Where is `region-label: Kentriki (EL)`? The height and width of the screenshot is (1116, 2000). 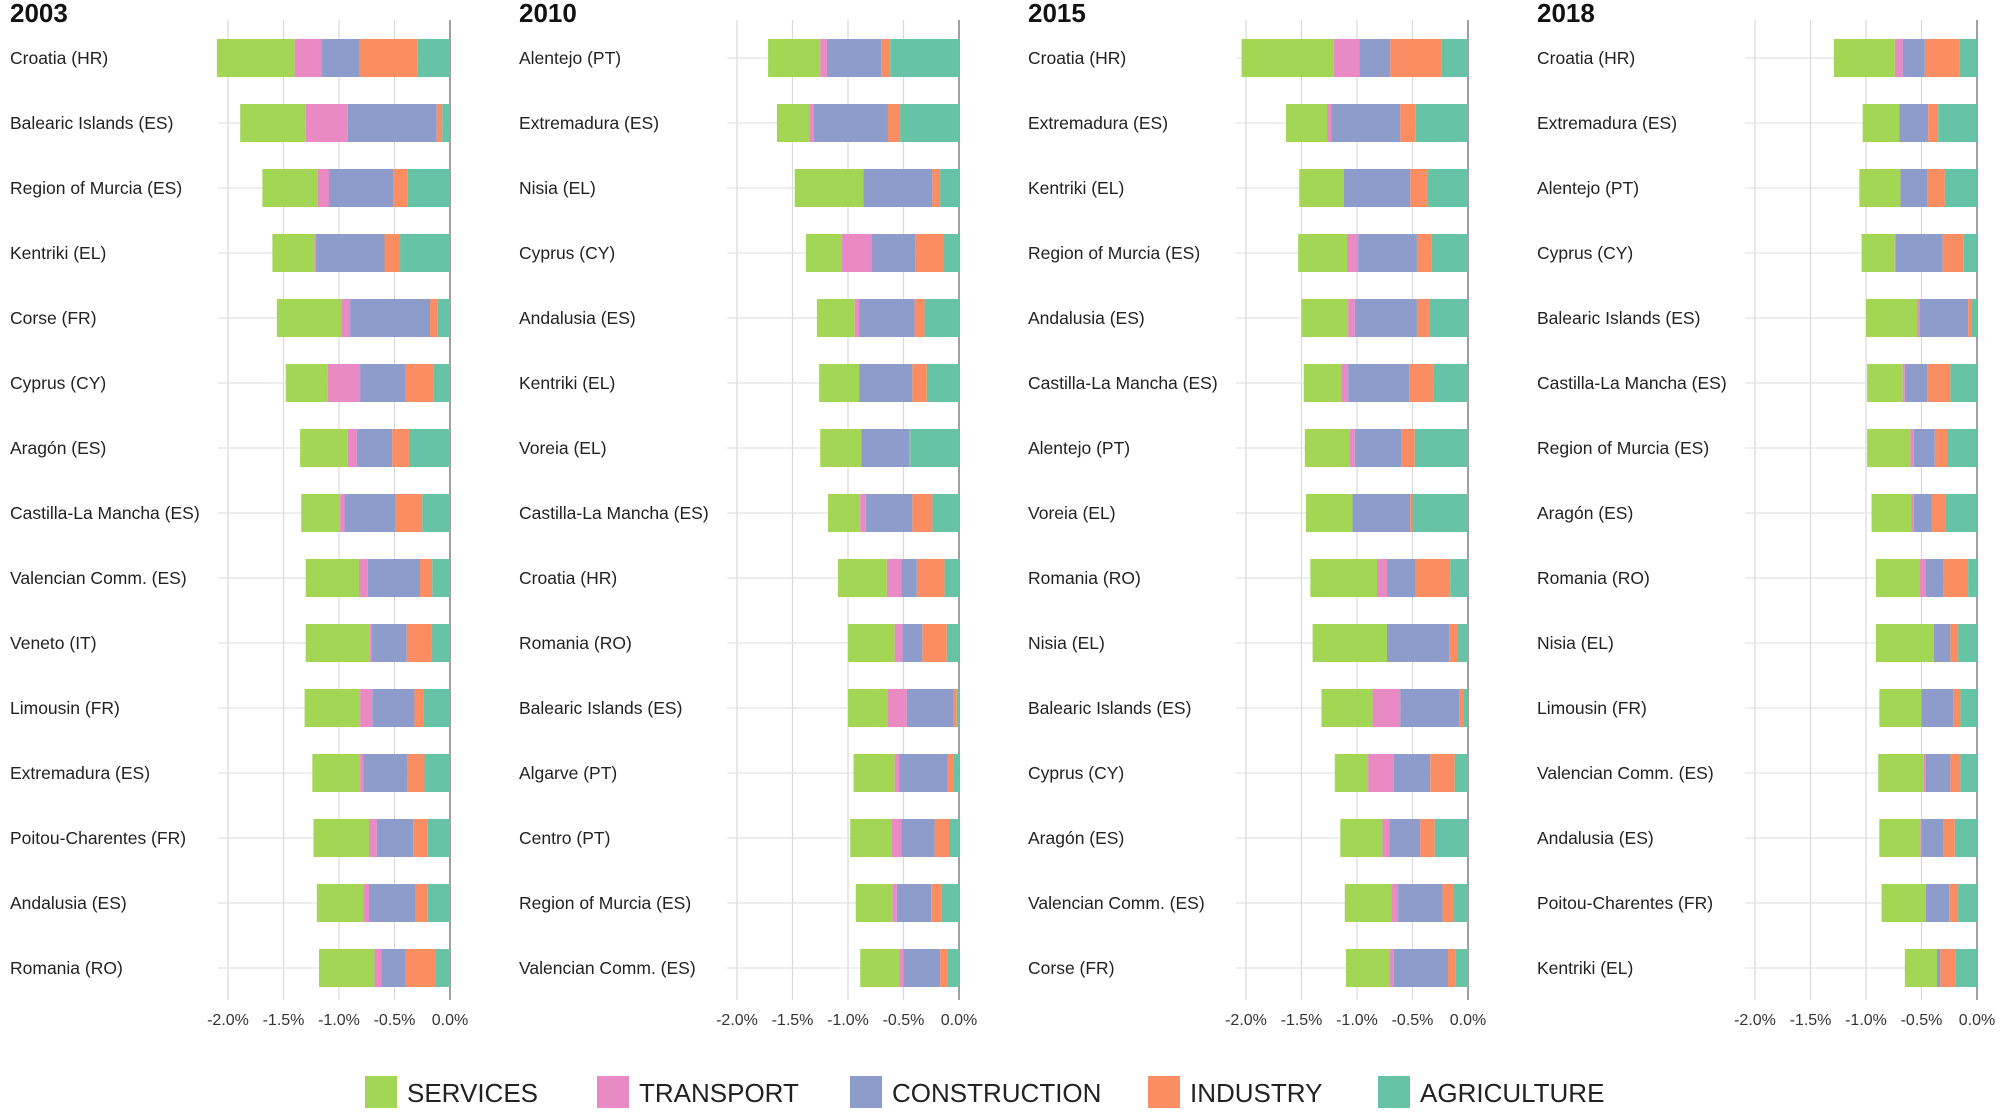
region-label: Kentriki (EL) is located at coordinates (1076, 188).